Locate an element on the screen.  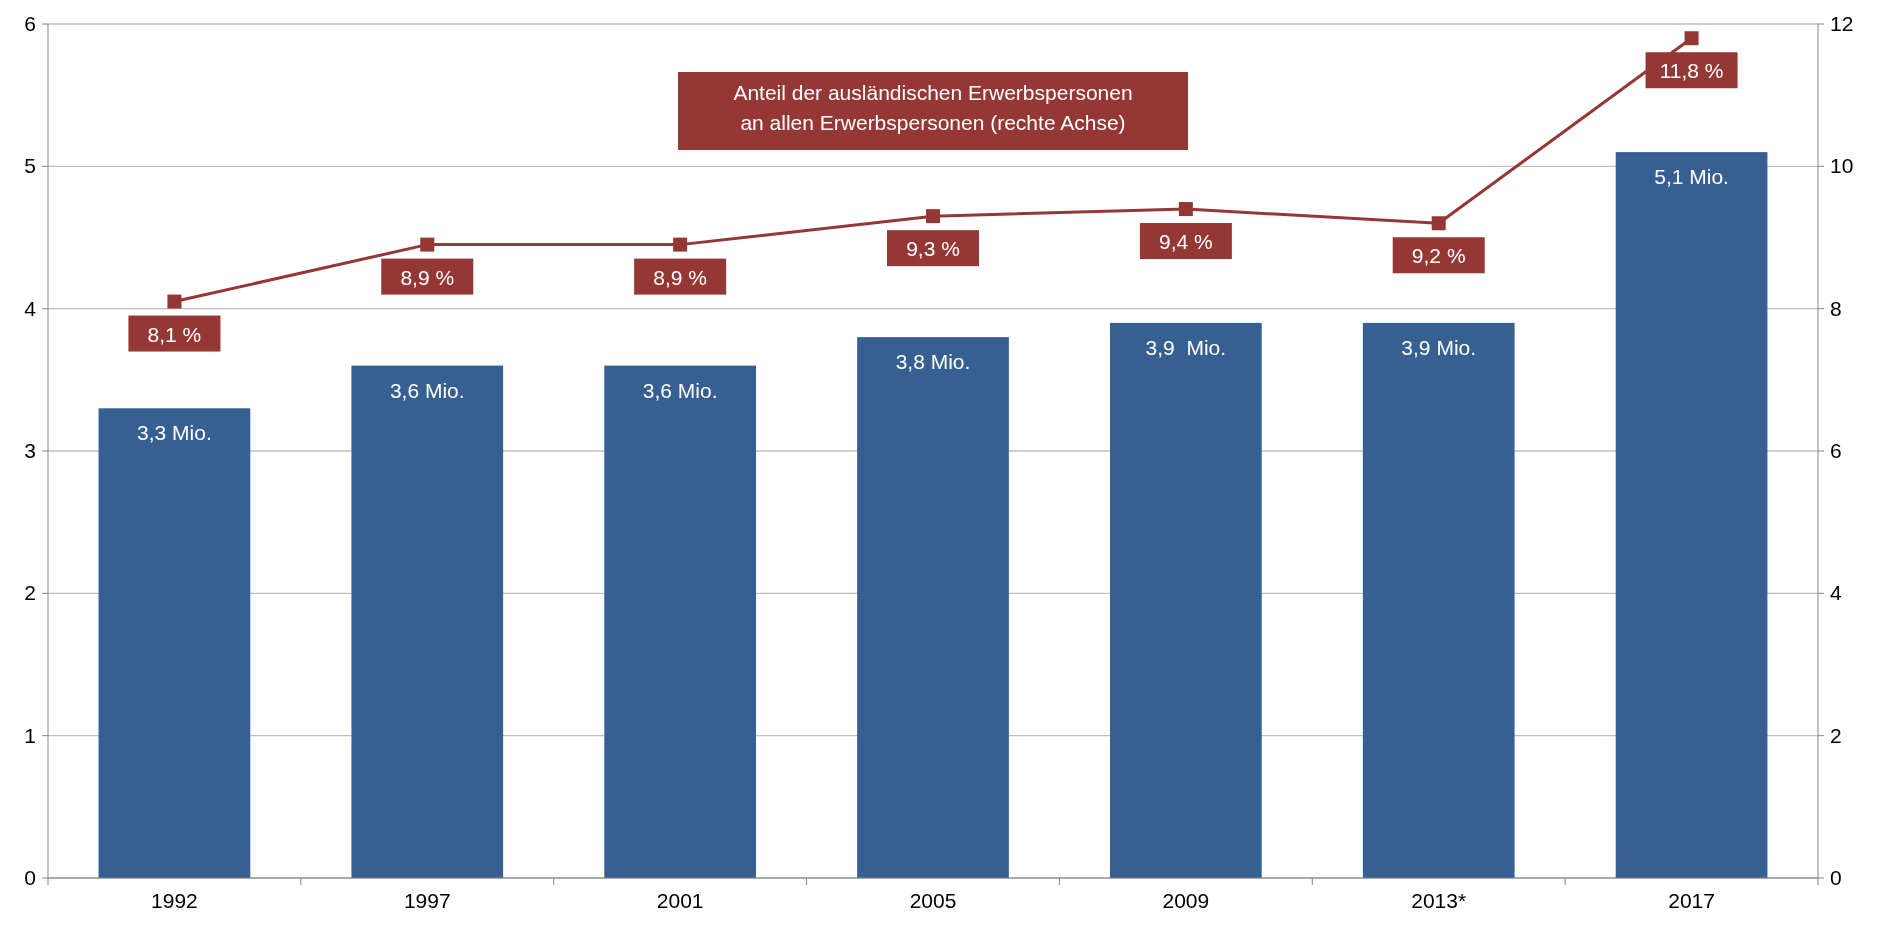
y-tick-label: 3 is located at coordinates (30, 450).